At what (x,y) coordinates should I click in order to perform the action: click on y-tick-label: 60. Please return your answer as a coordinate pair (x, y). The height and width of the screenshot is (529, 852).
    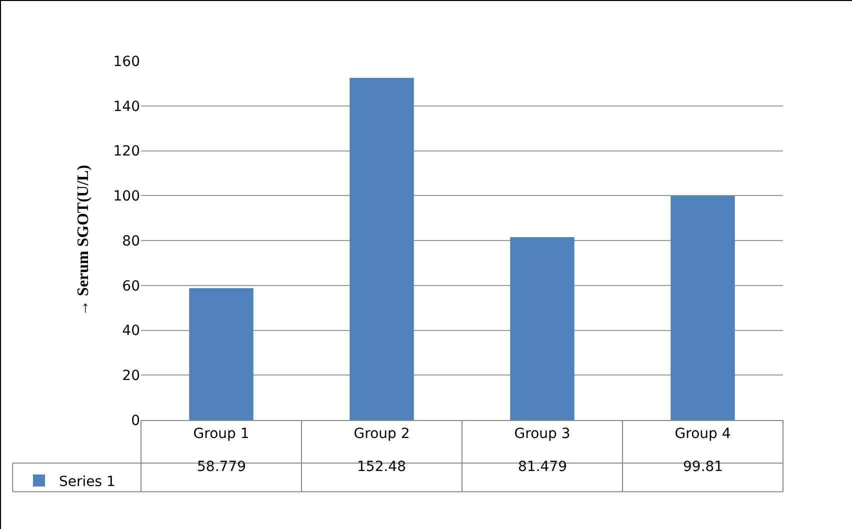
    Looking at the image, I should click on (131, 286).